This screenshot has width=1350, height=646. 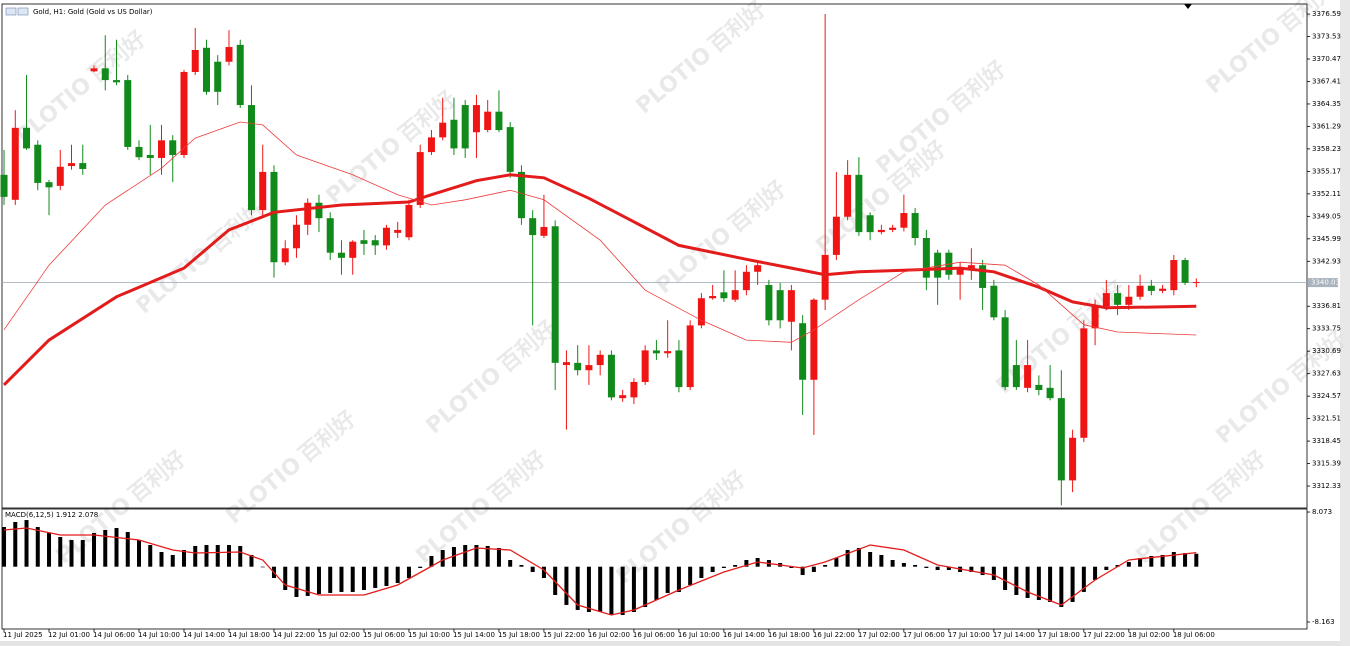 I want to click on current-price-label: 3340.03, so click(x=1325, y=283).